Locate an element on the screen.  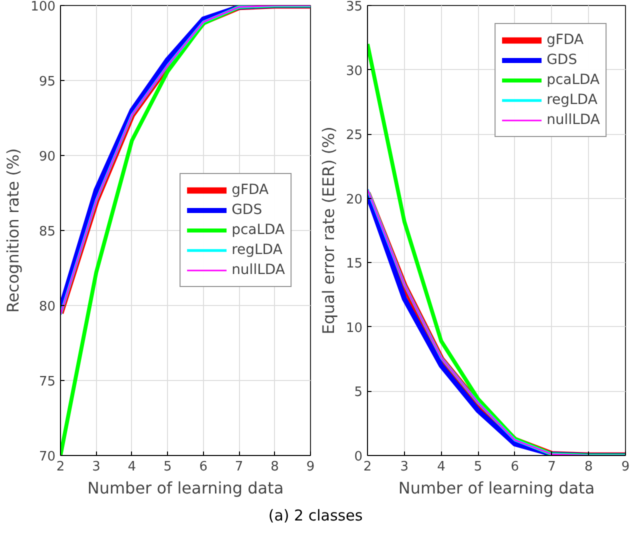
y-tick-label: 75 is located at coordinates (47, 382).